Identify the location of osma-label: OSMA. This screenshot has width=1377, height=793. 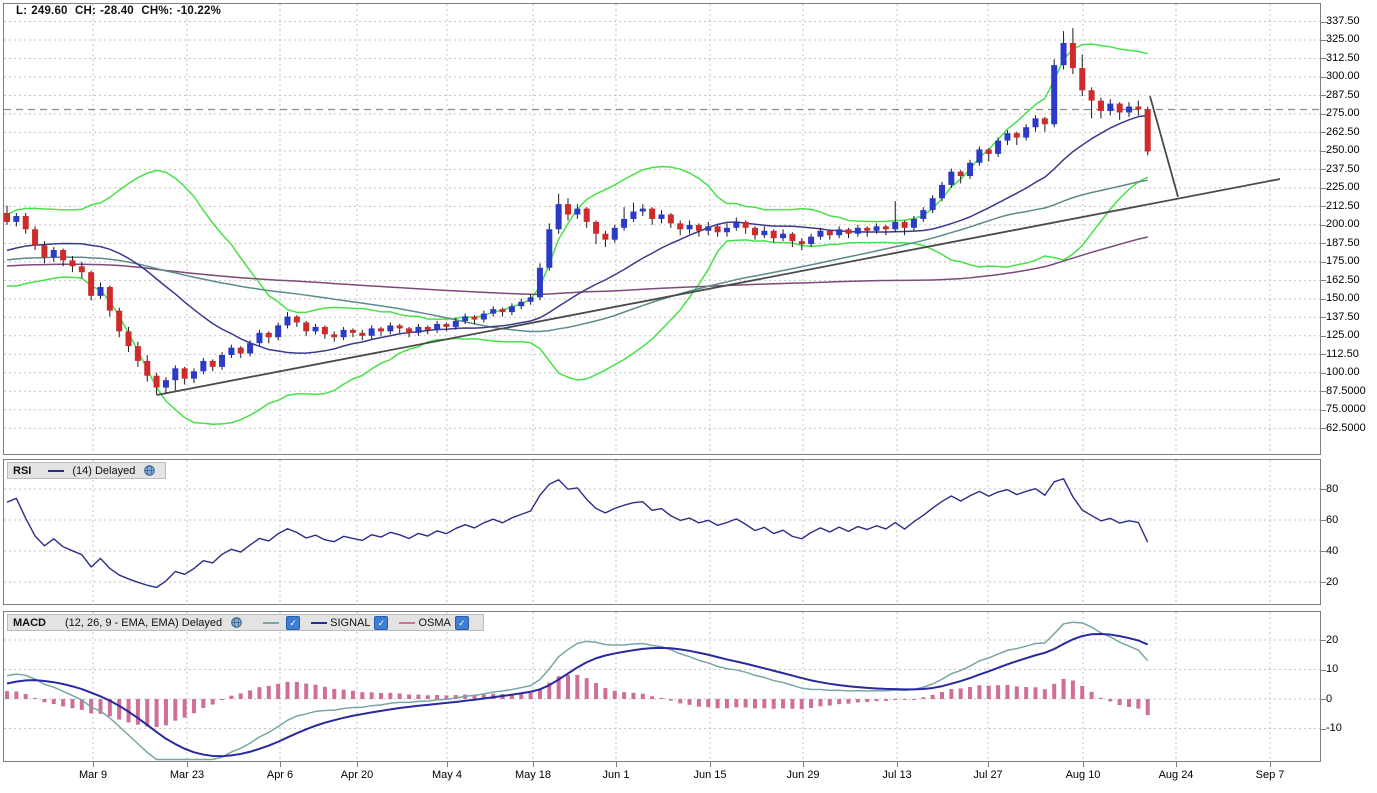
(434, 622).